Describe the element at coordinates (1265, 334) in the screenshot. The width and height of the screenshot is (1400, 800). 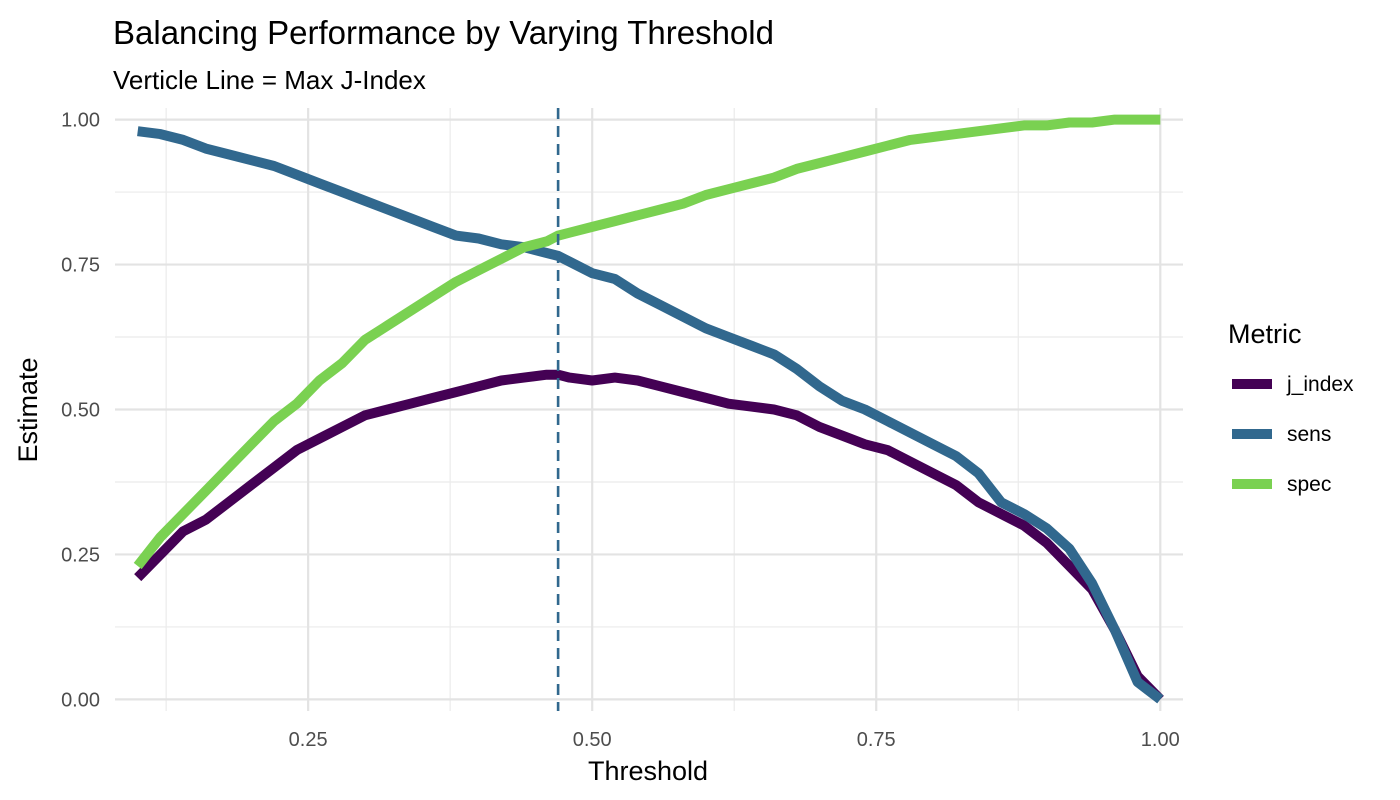
I see `legend-title: Metric` at that location.